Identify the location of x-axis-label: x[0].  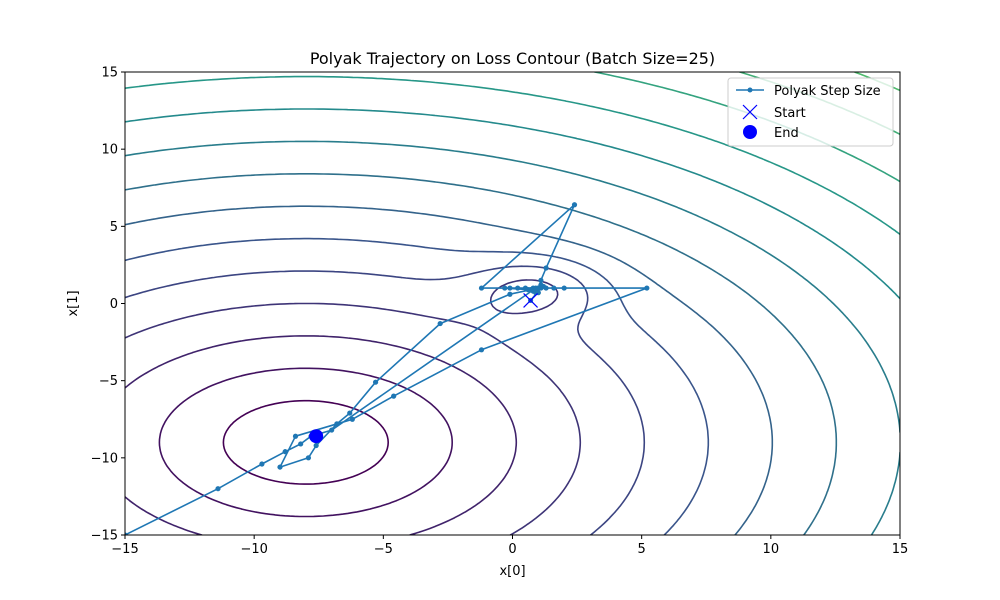
(512, 571).